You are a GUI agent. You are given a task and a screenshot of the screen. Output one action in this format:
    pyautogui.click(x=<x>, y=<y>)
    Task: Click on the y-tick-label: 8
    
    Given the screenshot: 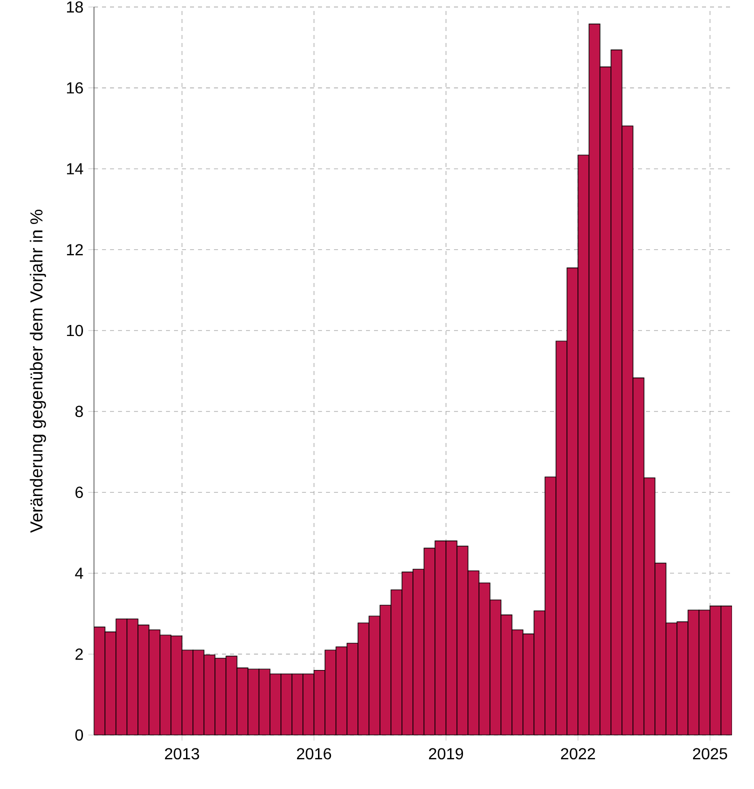 What is the action you would take?
    pyautogui.click(x=79, y=412)
    